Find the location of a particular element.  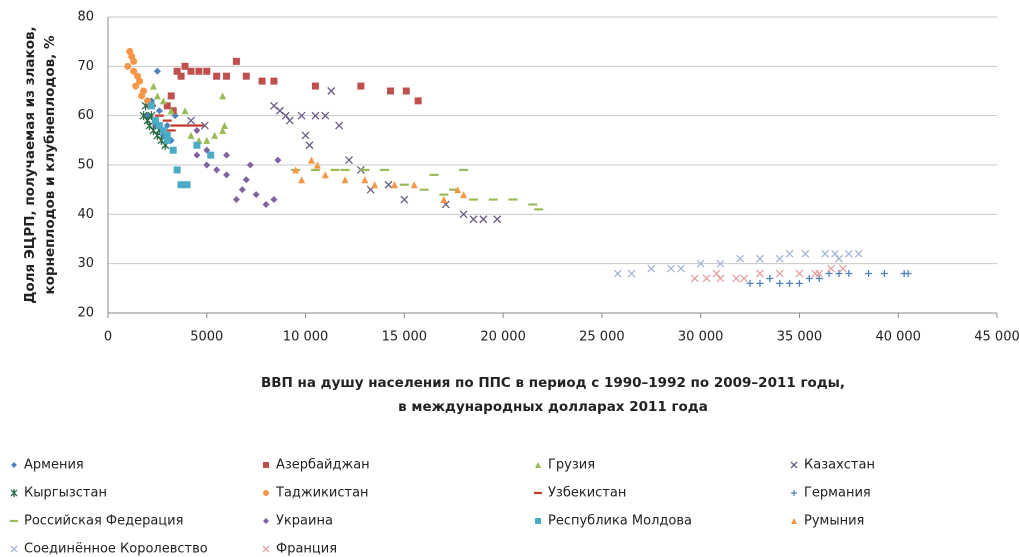

y-tick-label: 30 is located at coordinates (85, 263).